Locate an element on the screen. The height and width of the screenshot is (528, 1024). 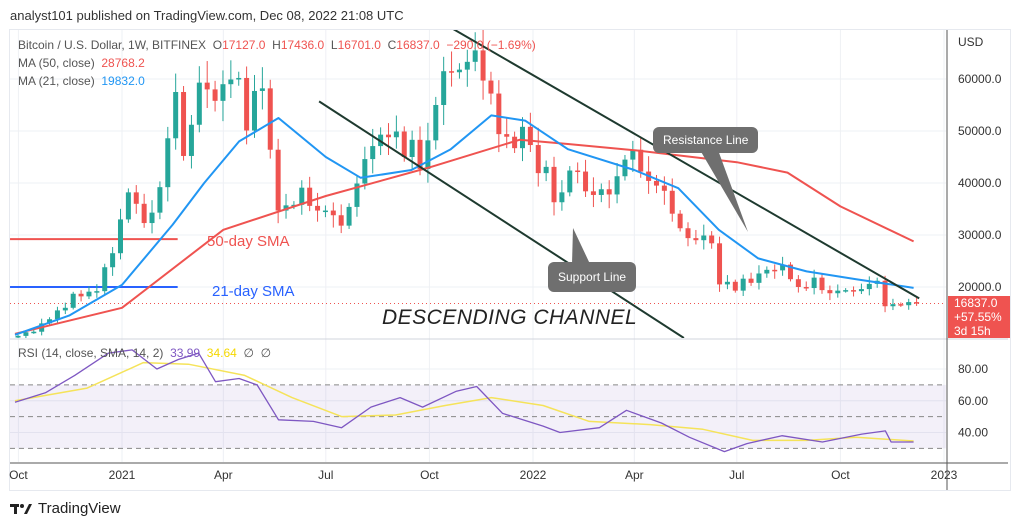
price-tick-label: 20000.0 is located at coordinates (980, 287).